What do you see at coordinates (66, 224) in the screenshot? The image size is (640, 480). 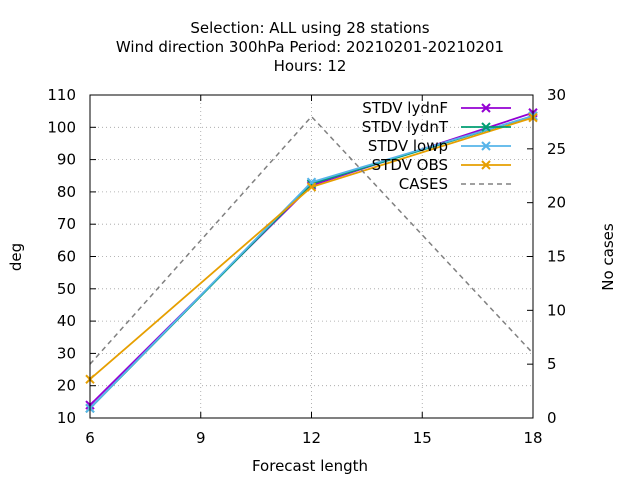 I see `y-tick-label: 70` at bounding box center [66, 224].